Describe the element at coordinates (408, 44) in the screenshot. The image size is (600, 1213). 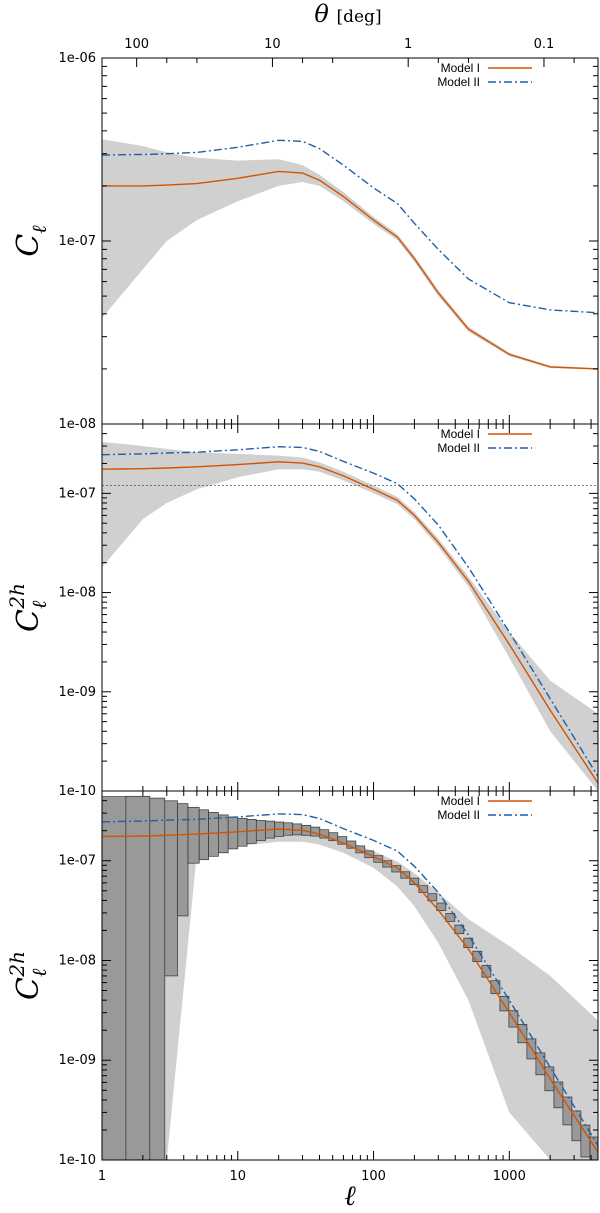
I see `theta-tick-label: 1` at that location.